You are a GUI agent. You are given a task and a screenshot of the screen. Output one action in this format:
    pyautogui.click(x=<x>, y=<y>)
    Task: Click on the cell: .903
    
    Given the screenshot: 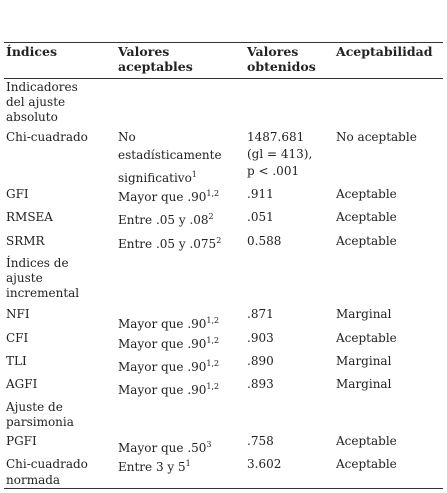 What is the action you would take?
    pyautogui.click(x=260, y=338)
    